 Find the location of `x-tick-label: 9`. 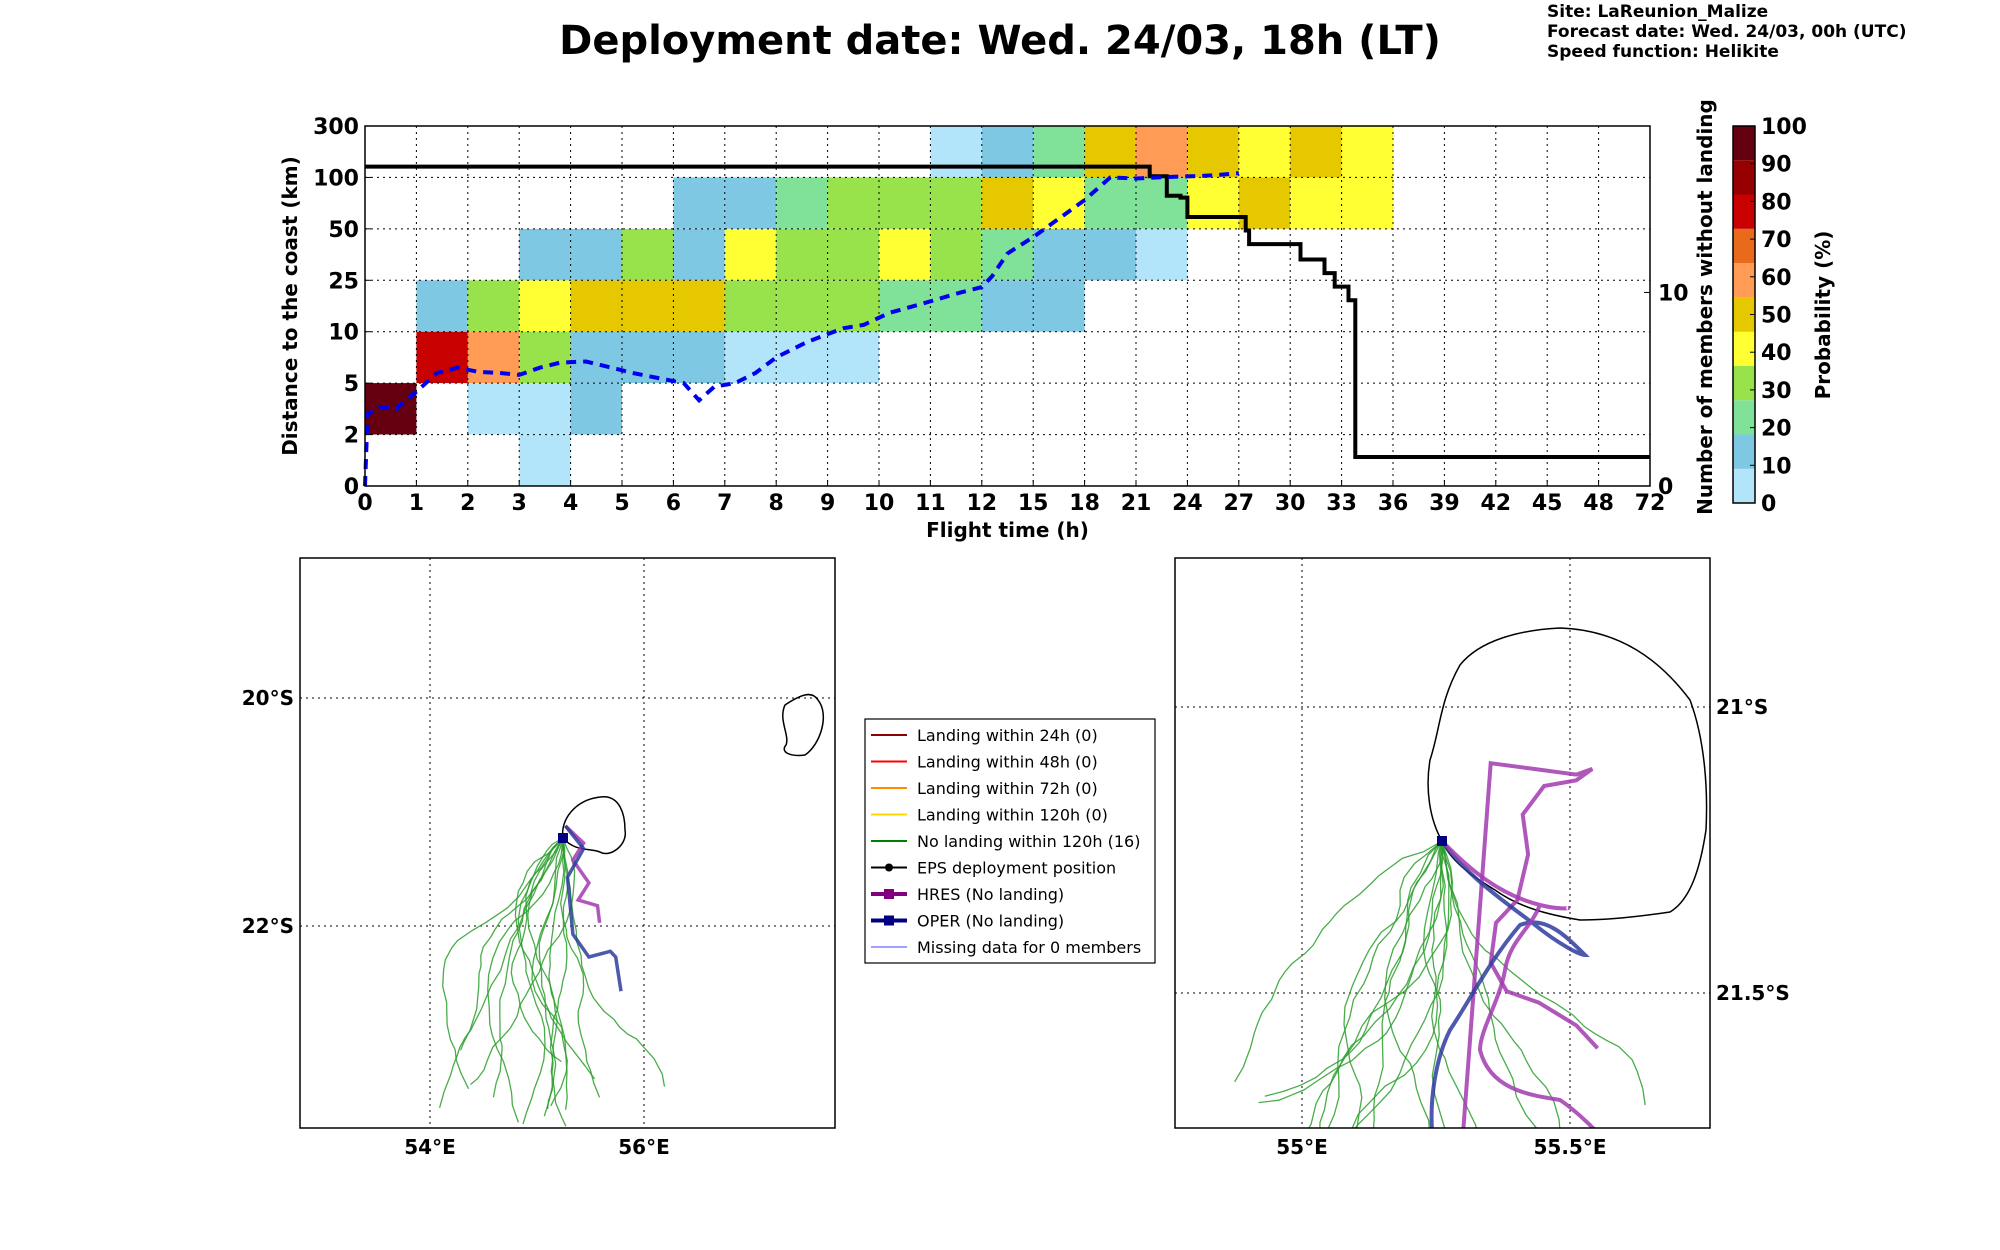

x-tick-label: 9 is located at coordinates (827, 503).